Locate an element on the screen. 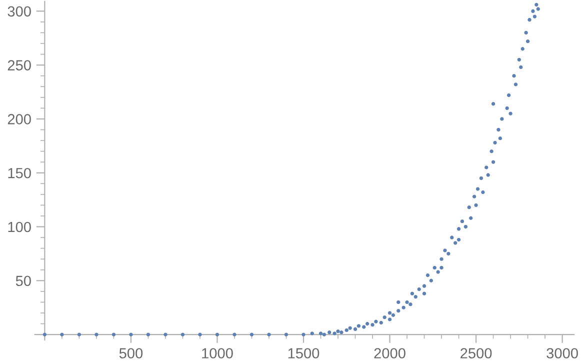  y-tick-label: 100 is located at coordinates (19, 227).